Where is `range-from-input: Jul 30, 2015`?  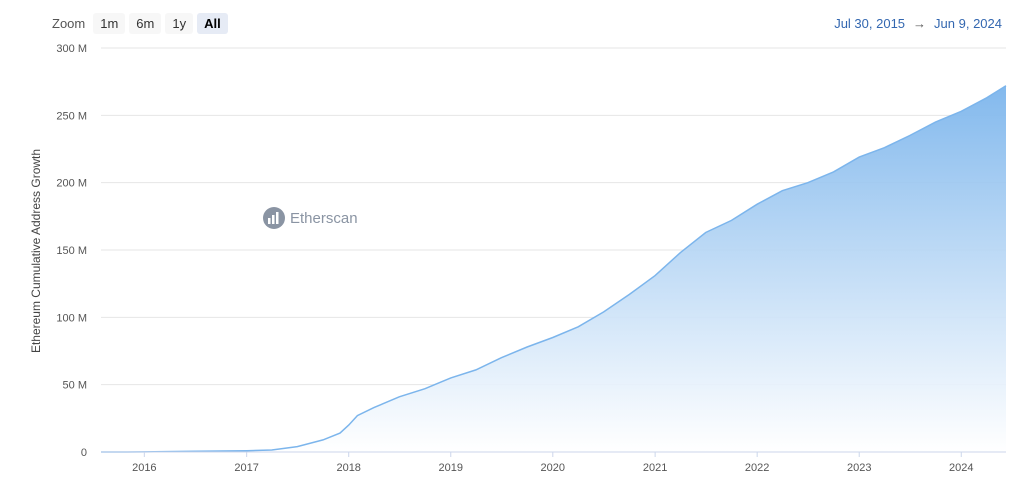
range-from-input: Jul 30, 2015 is located at coordinates (870, 23).